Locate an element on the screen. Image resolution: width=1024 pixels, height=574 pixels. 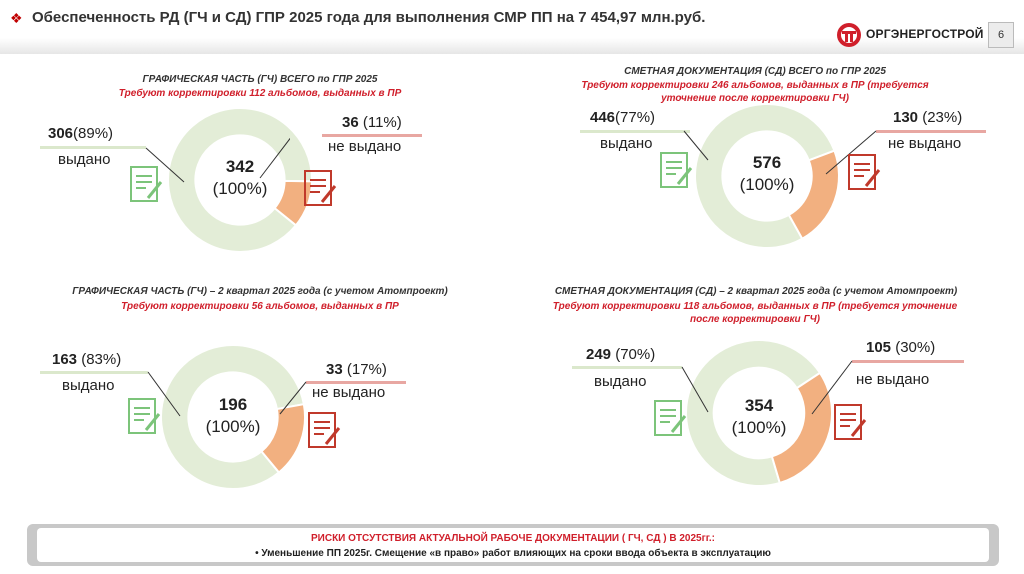
chart-2-issued-slice is located at coordinates (765, 176).